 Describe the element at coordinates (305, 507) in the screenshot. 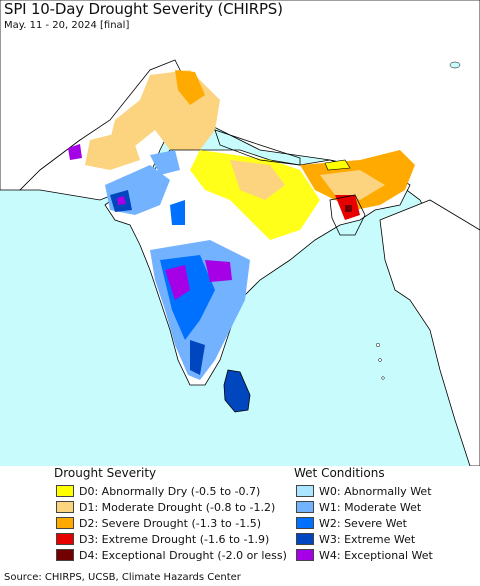

I see `swatch-w1` at that location.